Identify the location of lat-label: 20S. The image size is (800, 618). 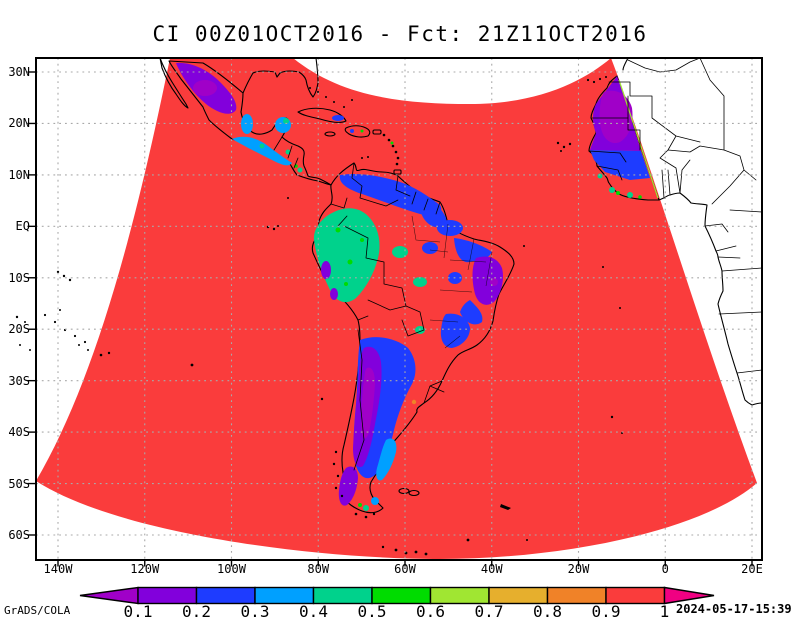
(19, 329).